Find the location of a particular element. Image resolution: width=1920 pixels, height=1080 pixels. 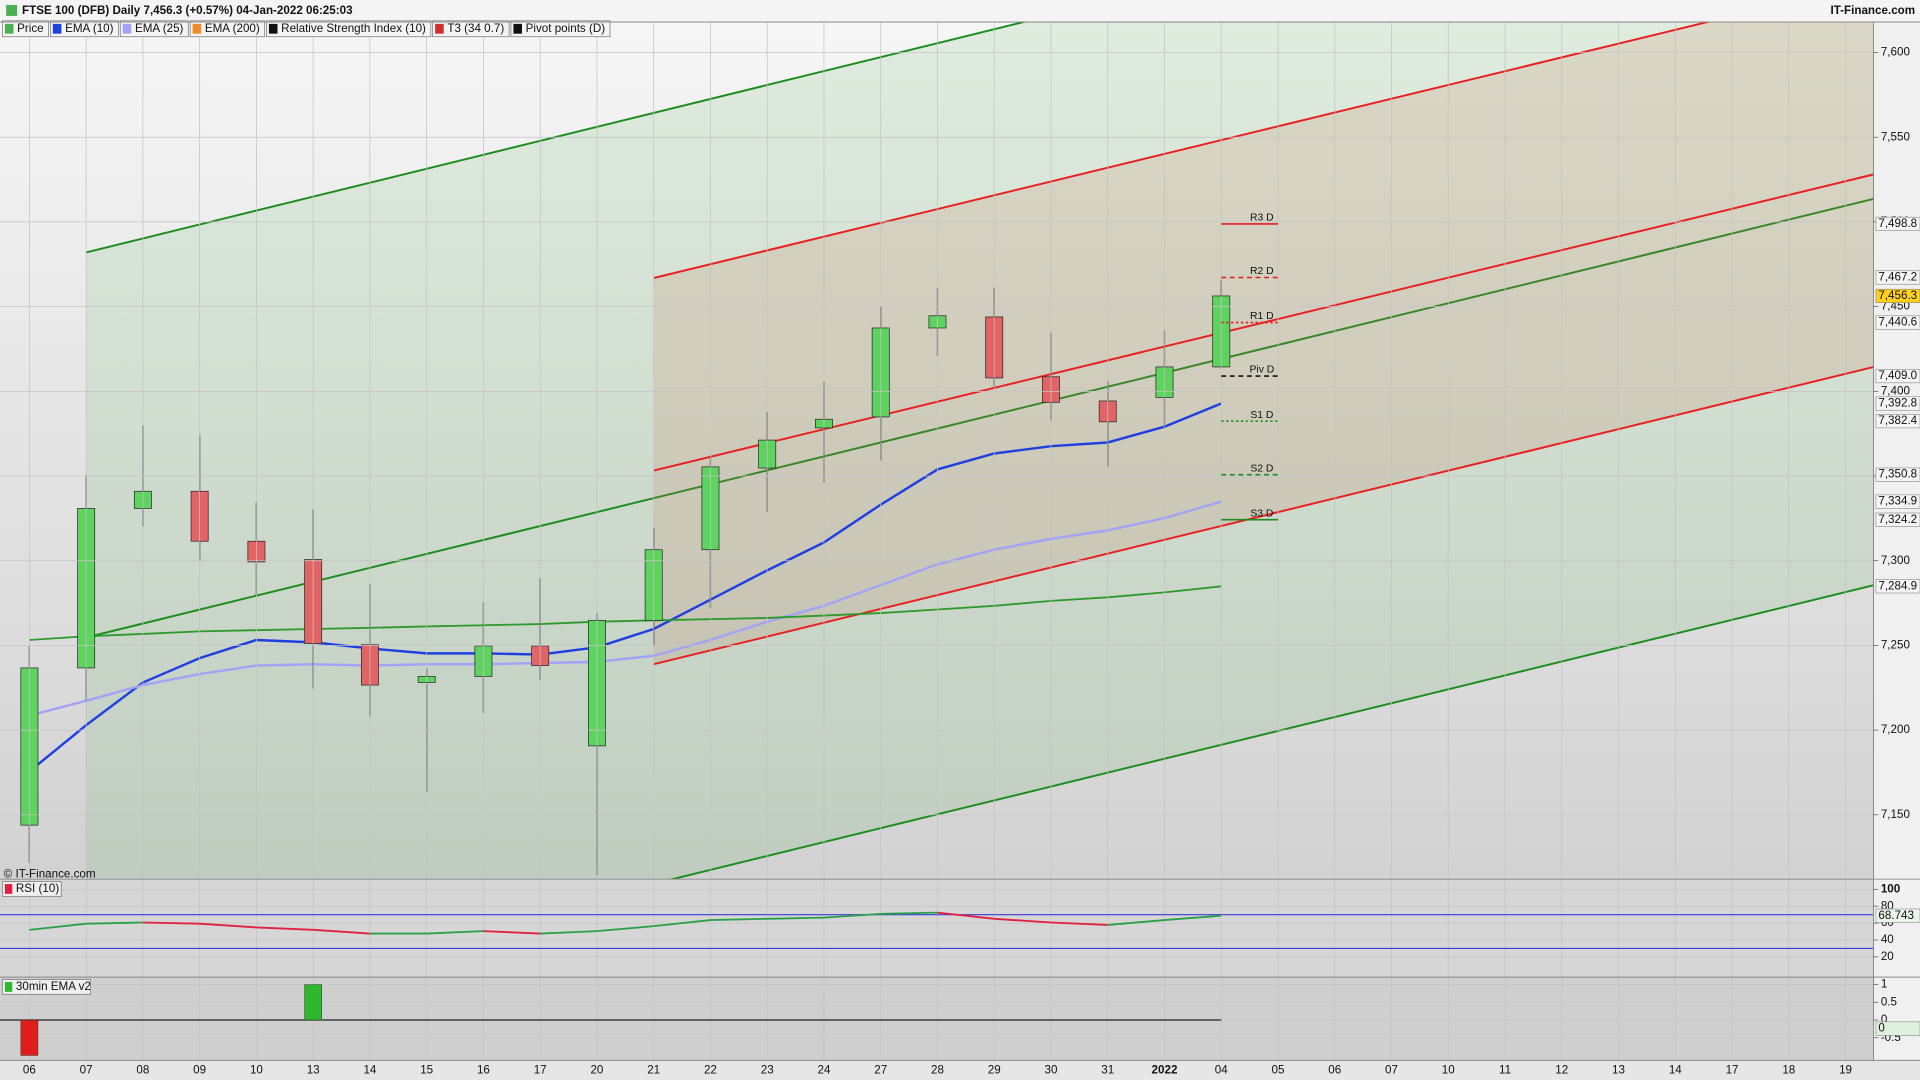

x-tick-label: 14 is located at coordinates (1675, 1069).